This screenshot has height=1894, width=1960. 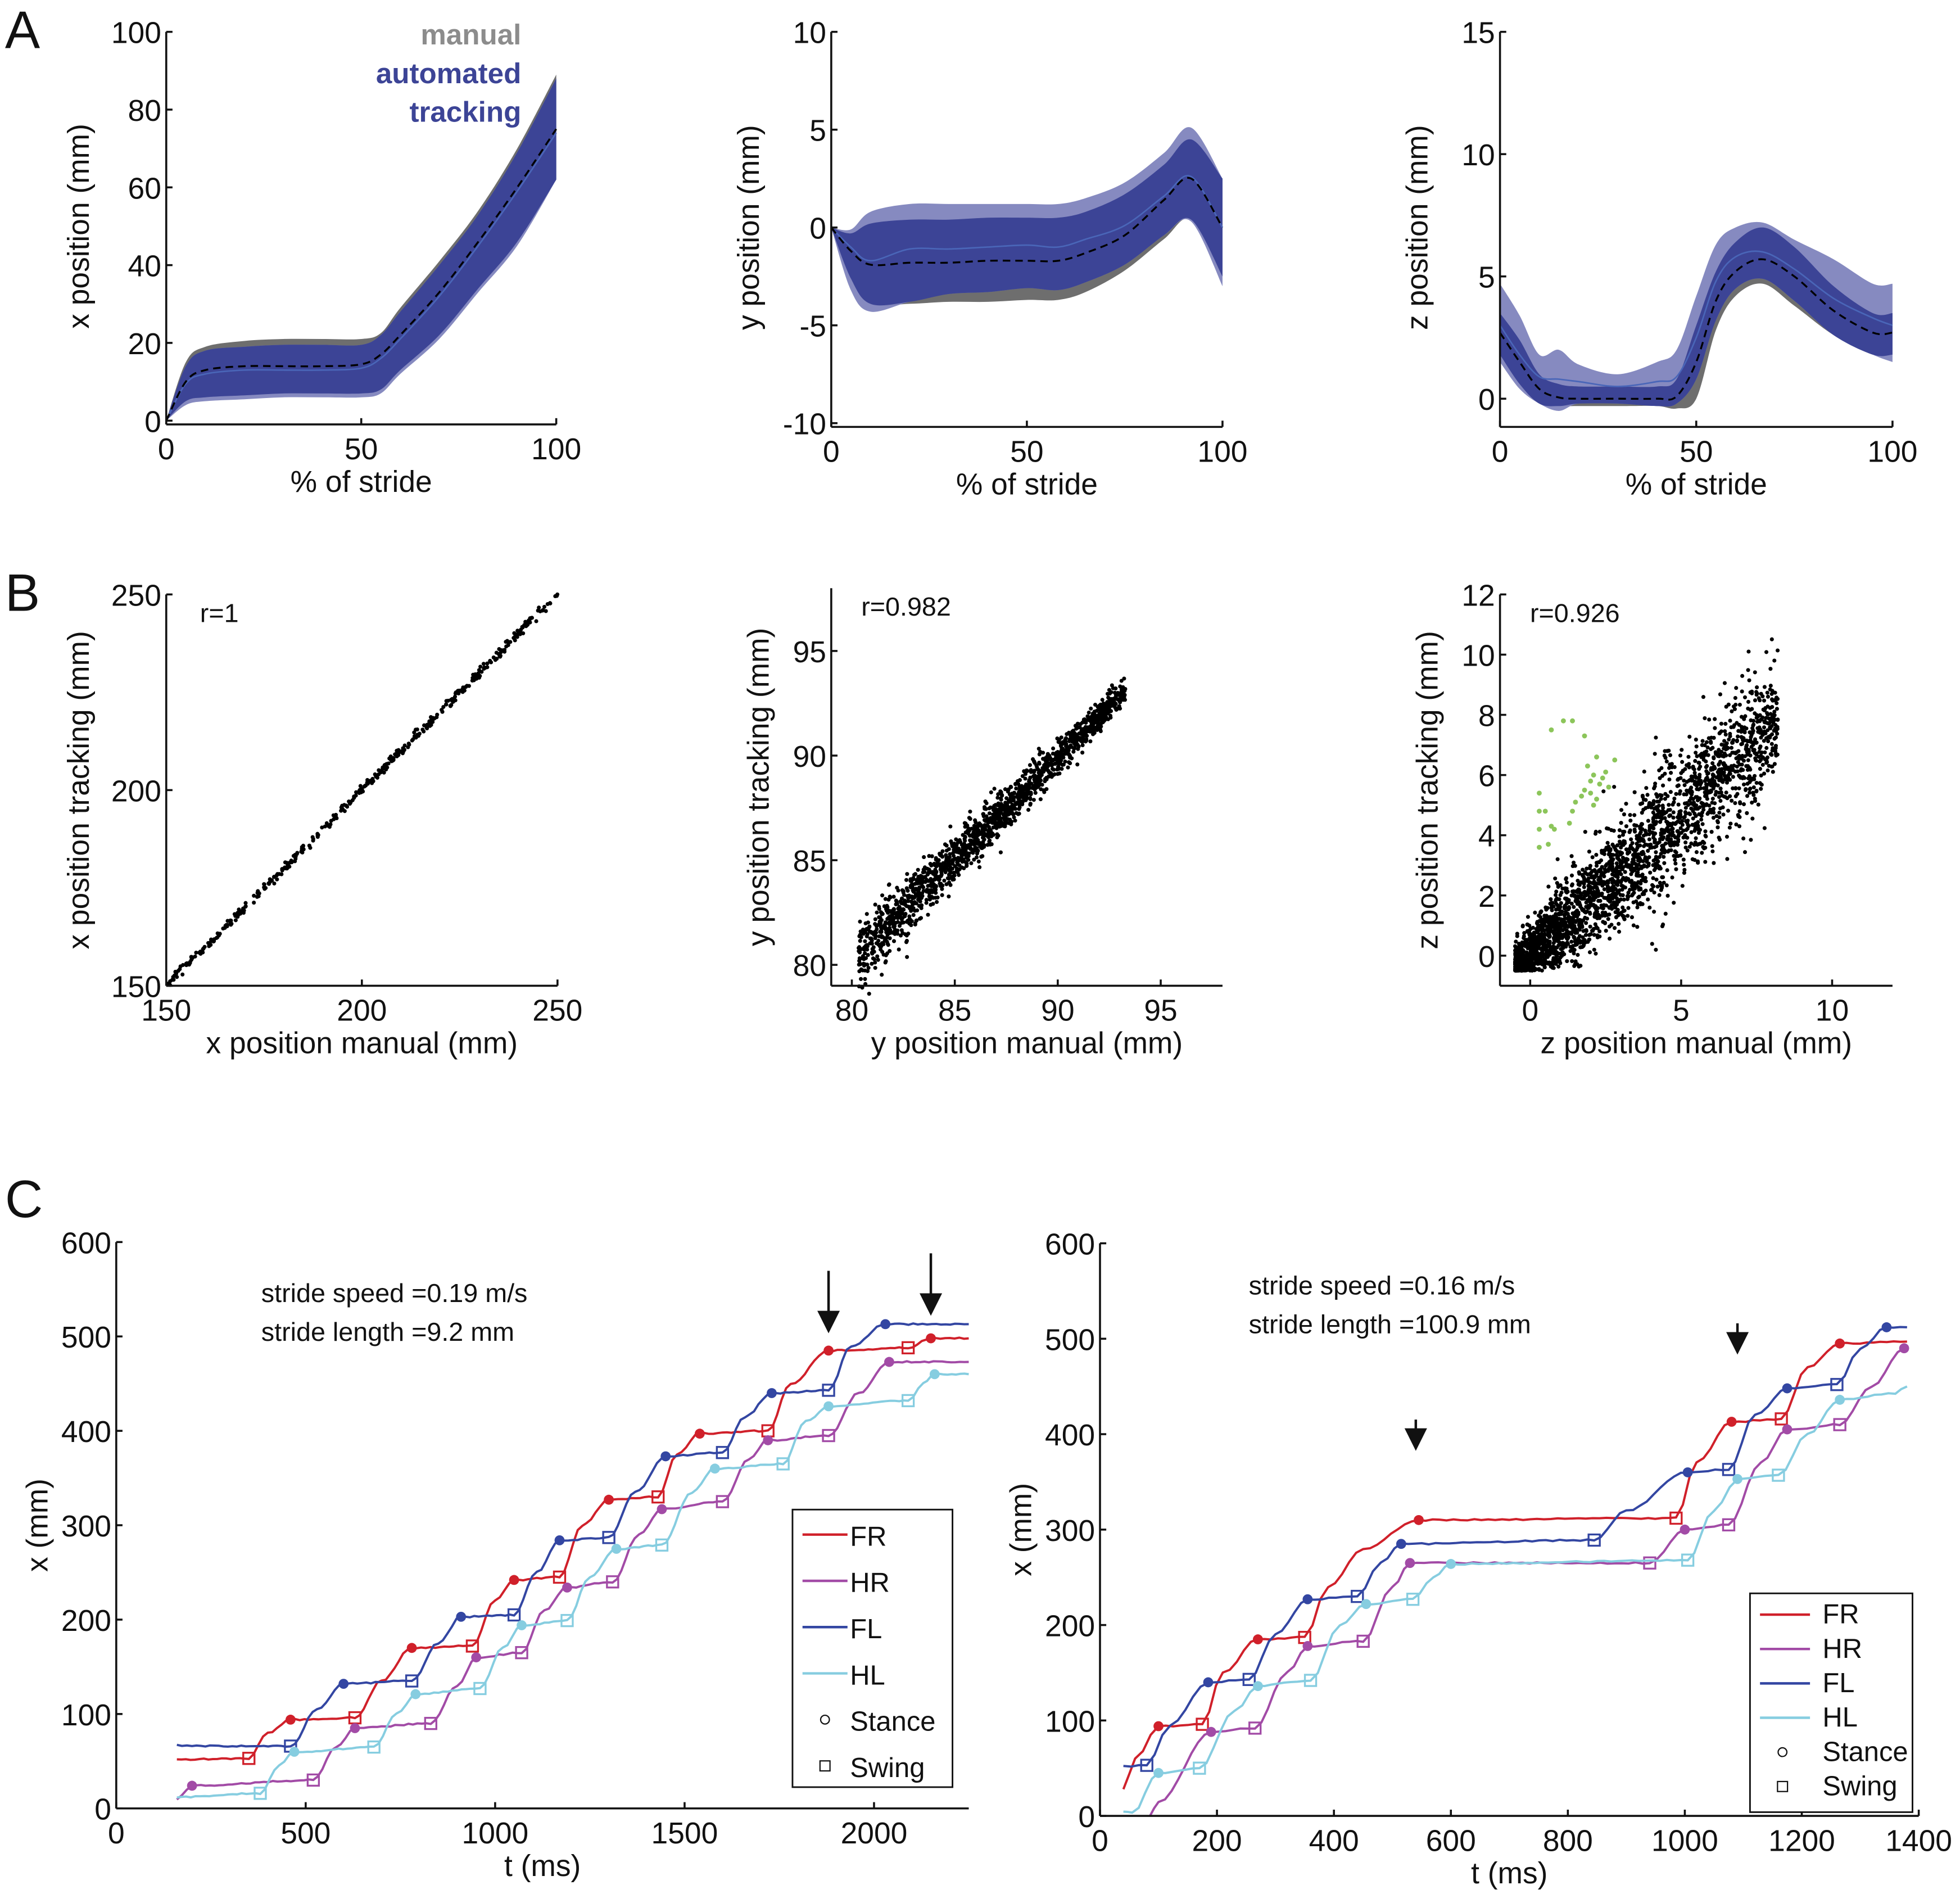 I want to click on y-tick-label: 80, so click(x=809, y=967).